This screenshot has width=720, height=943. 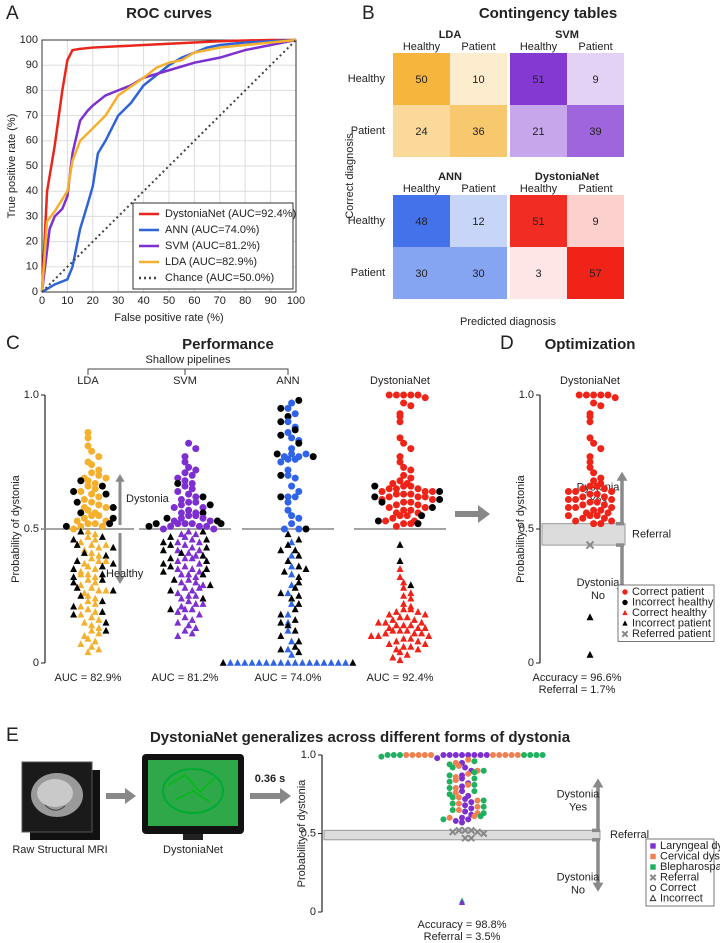 I want to click on roc-curve, so click(x=168, y=165).